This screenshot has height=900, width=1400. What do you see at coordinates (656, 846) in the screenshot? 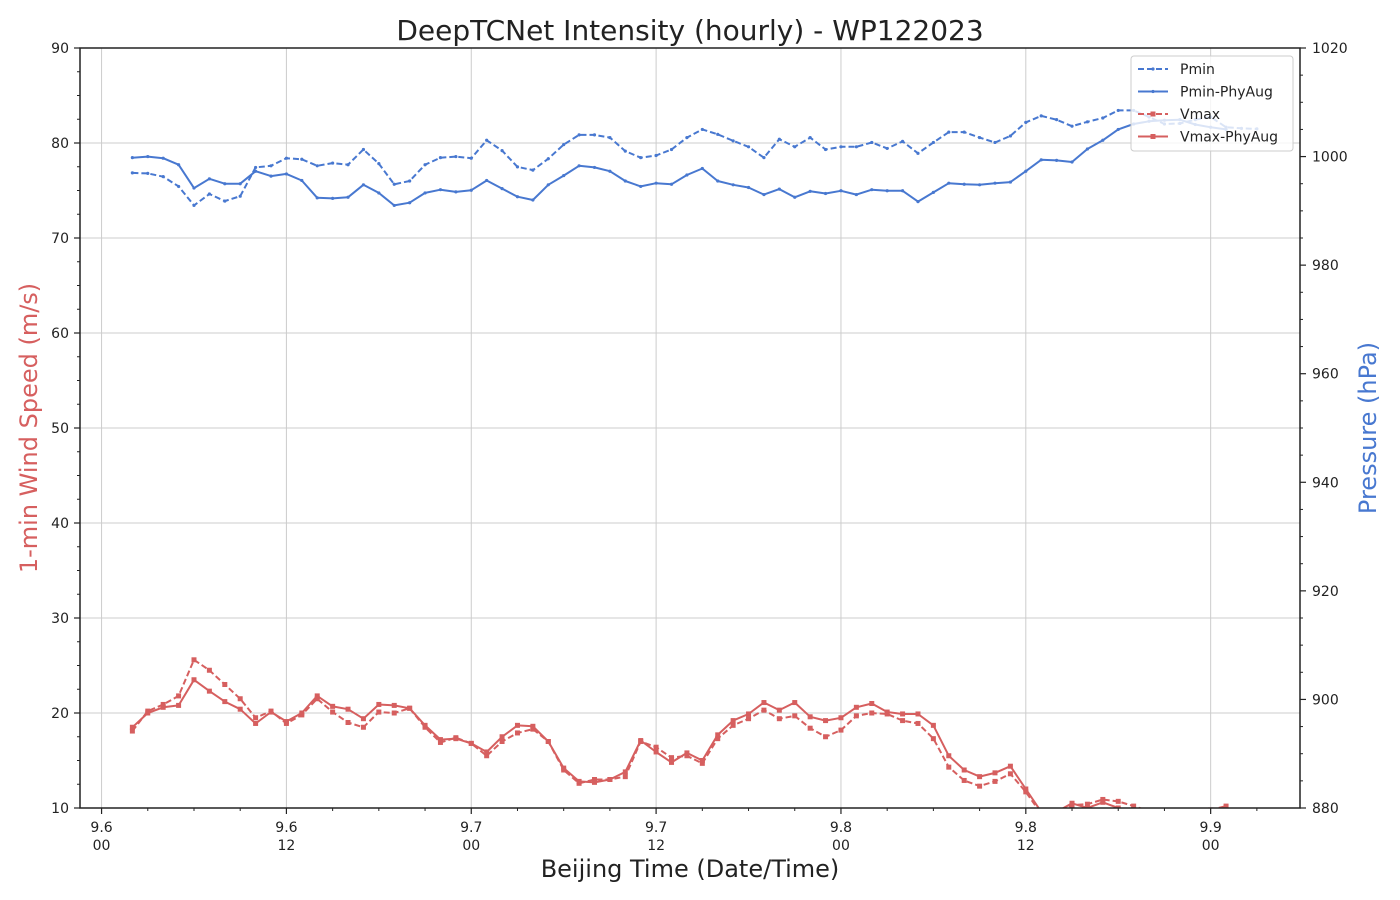
I see `x-tick-time-label: 12` at bounding box center [656, 846].